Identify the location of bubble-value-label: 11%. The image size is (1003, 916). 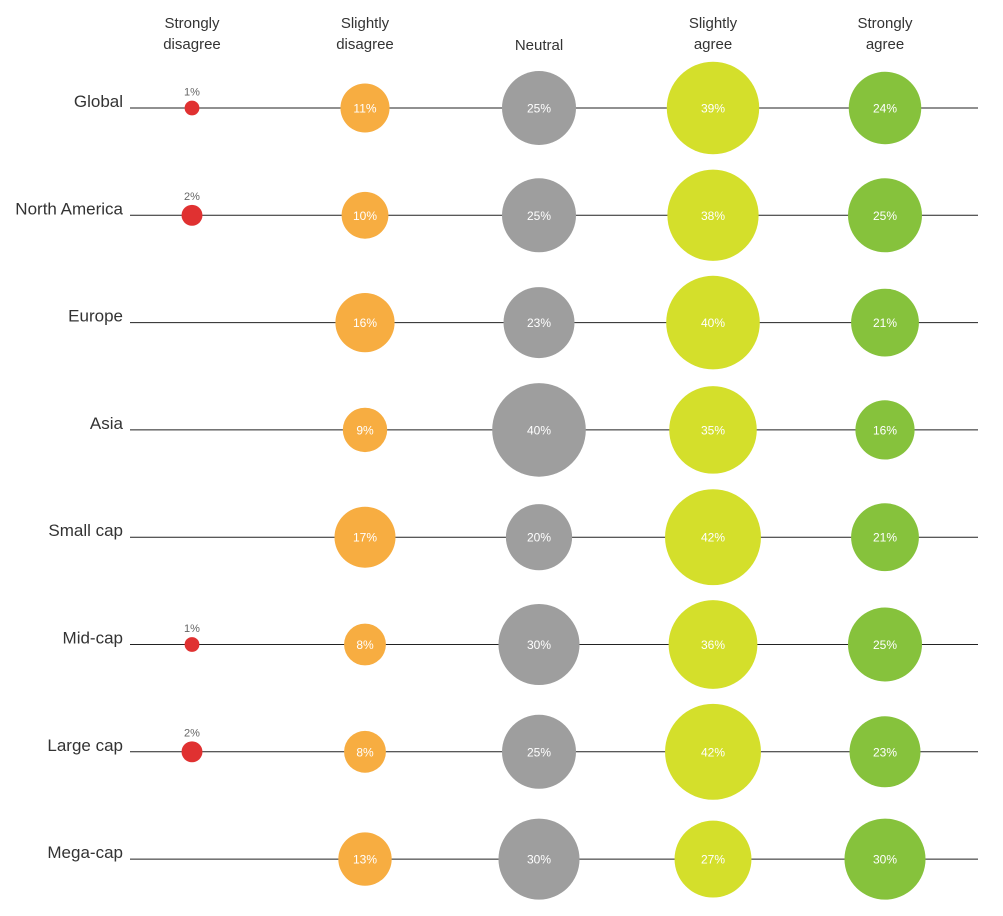
(364, 109).